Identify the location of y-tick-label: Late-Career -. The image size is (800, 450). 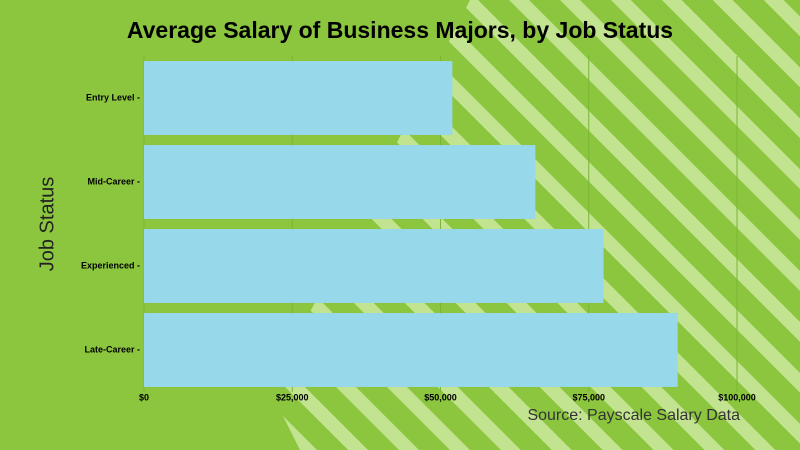
(112, 349).